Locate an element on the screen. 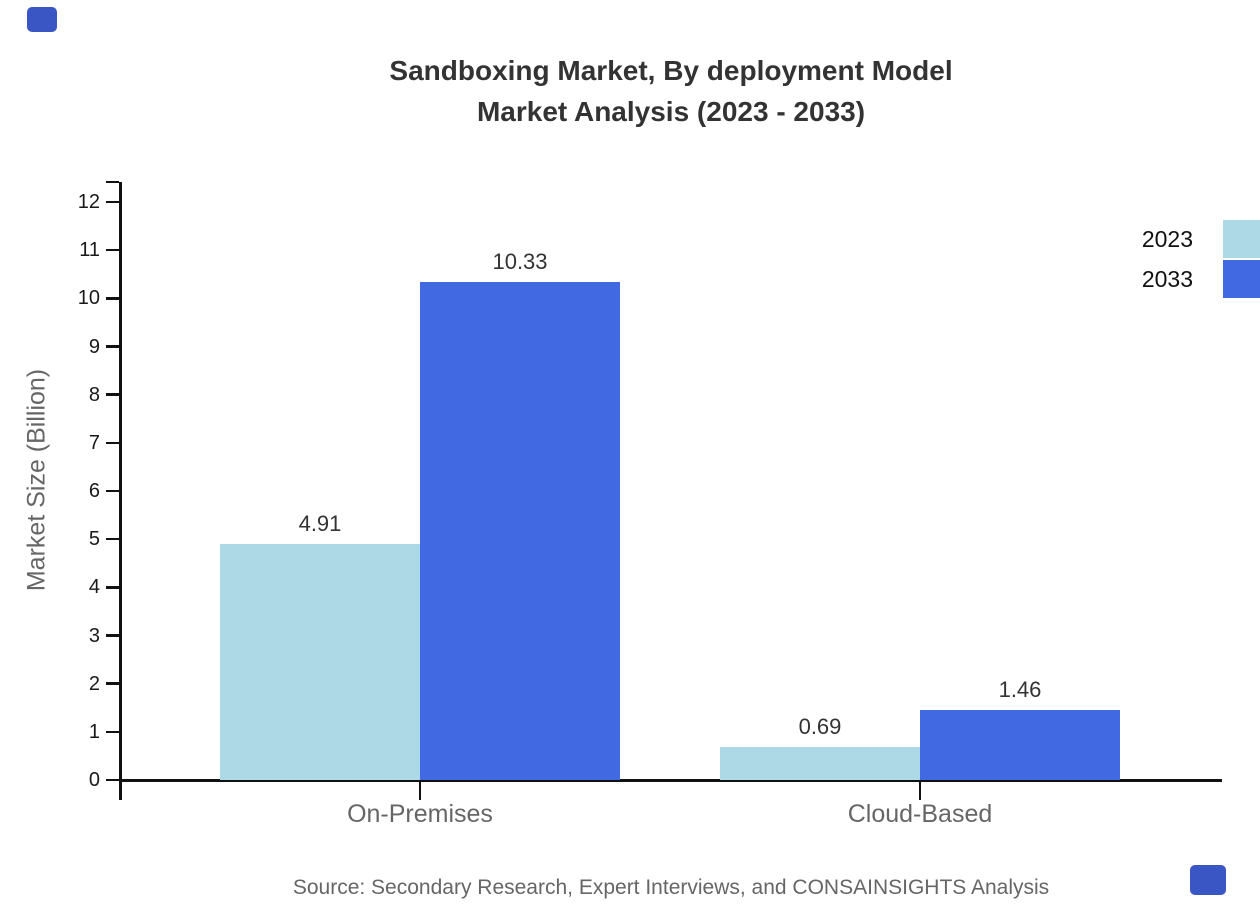 This screenshot has height=920, width=1260. y-axis-line is located at coordinates (120, 491).